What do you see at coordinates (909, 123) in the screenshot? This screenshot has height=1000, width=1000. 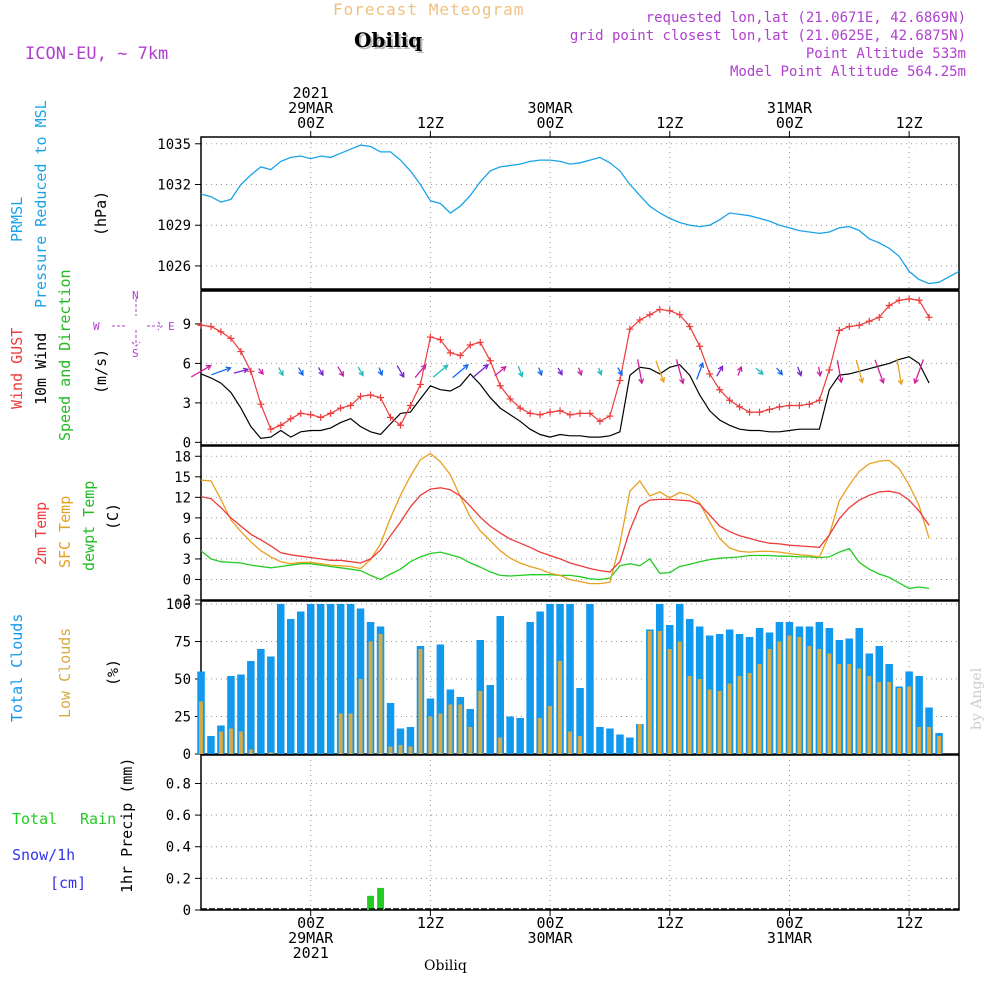 I see `time-label-top: 12Z` at bounding box center [909, 123].